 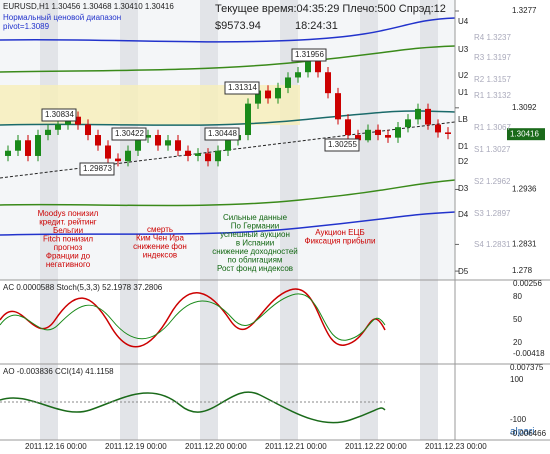 I want to click on level-label: D5, so click(x=463, y=271).